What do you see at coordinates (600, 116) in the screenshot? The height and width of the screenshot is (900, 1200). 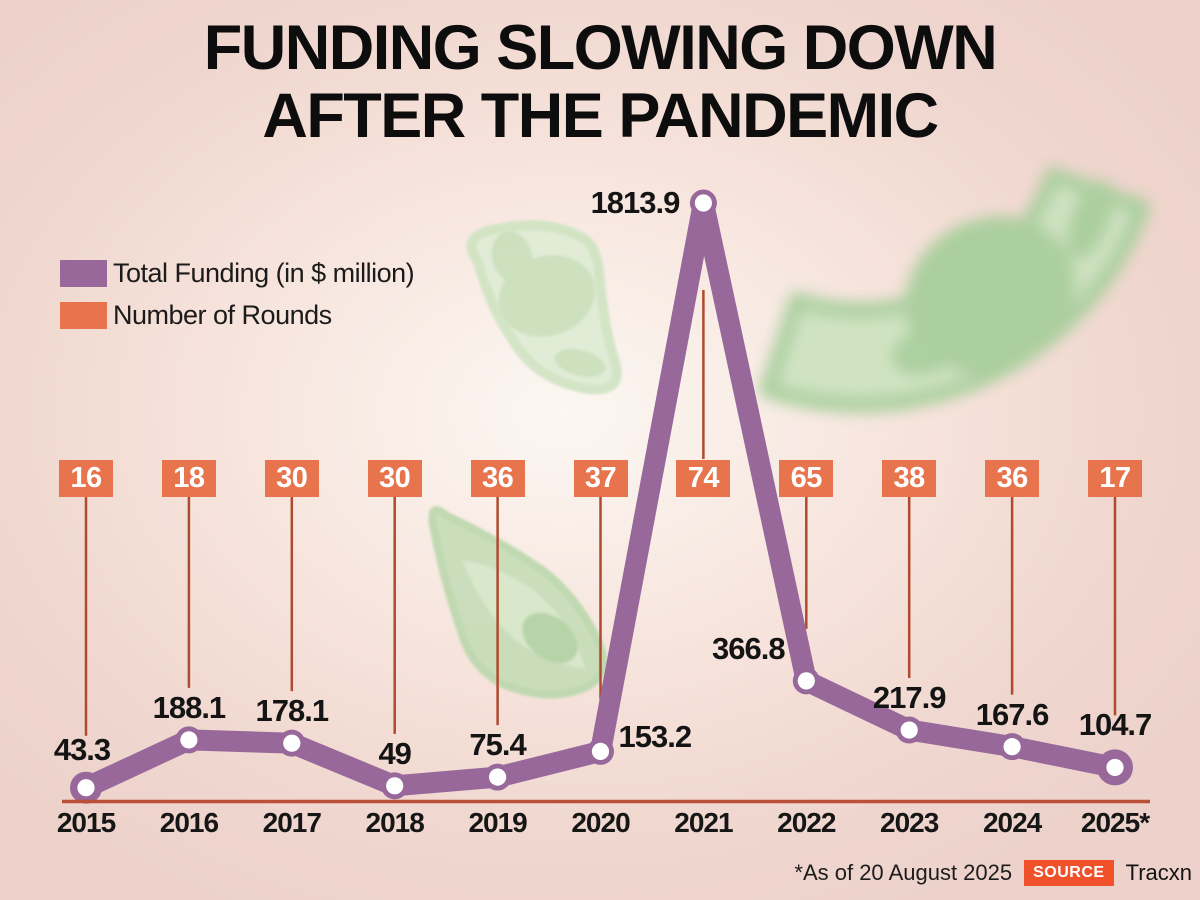 I see `chart-title-line2: AFTER THE PANDEMIC` at bounding box center [600, 116].